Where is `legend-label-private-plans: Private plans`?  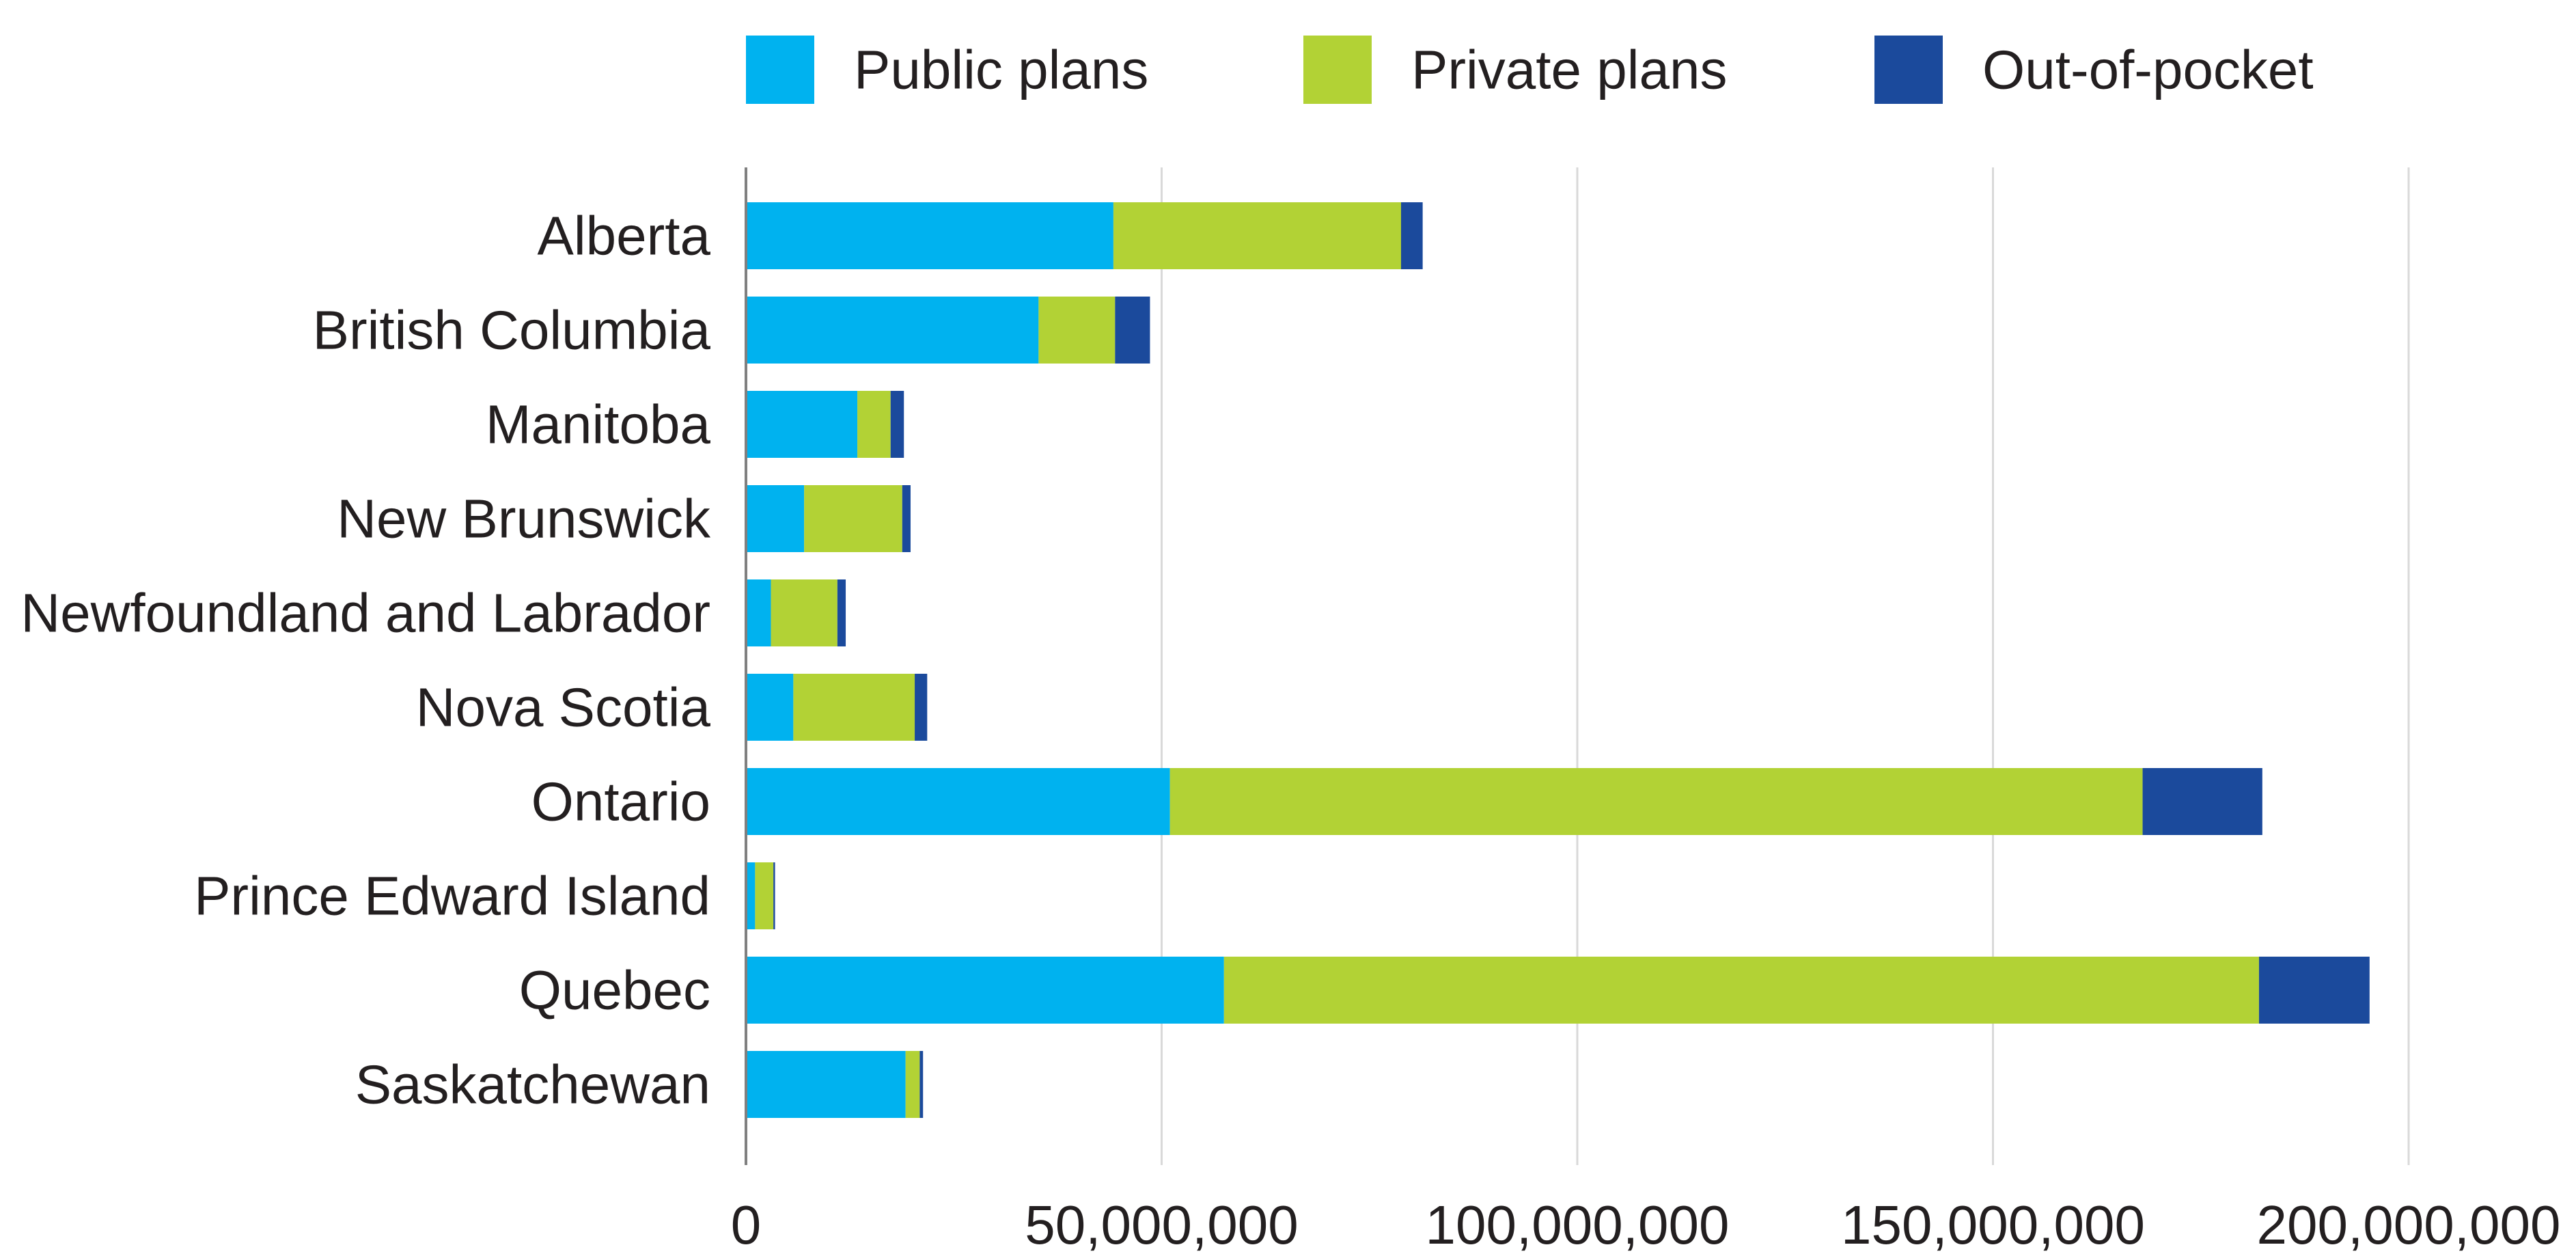
legend-label-private-plans: Private plans is located at coordinates (1569, 70).